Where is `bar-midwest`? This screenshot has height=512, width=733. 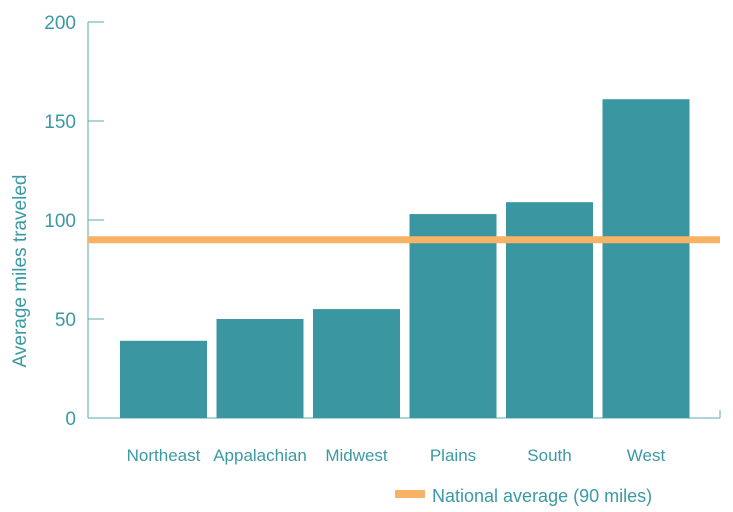 bar-midwest is located at coordinates (356, 363).